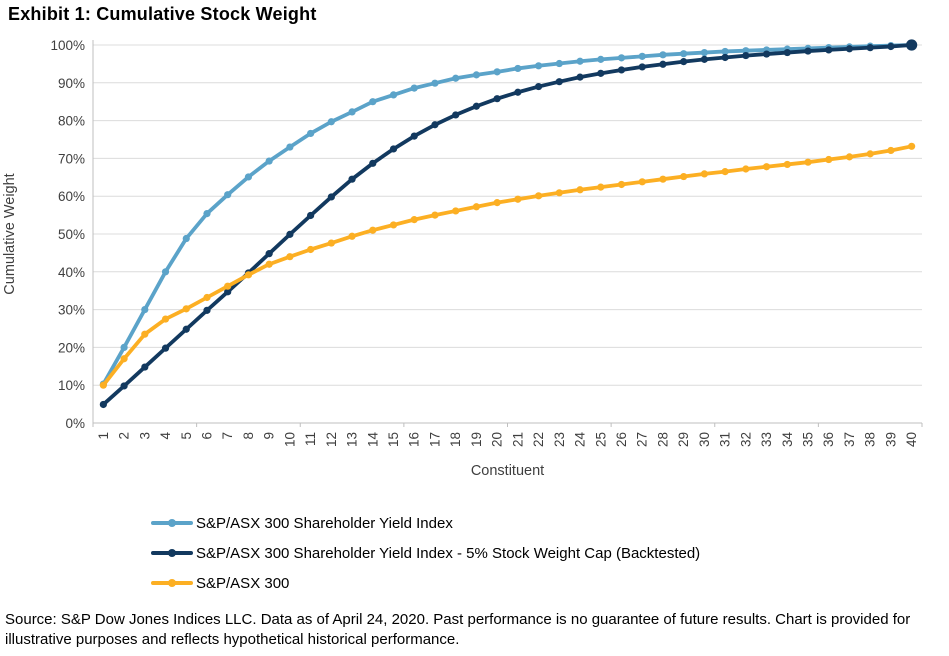 The width and height of the screenshot is (949, 656). Describe the element at coordinates (269, 436) in the screenshot. I see `x-tick-label: 9` at that location.